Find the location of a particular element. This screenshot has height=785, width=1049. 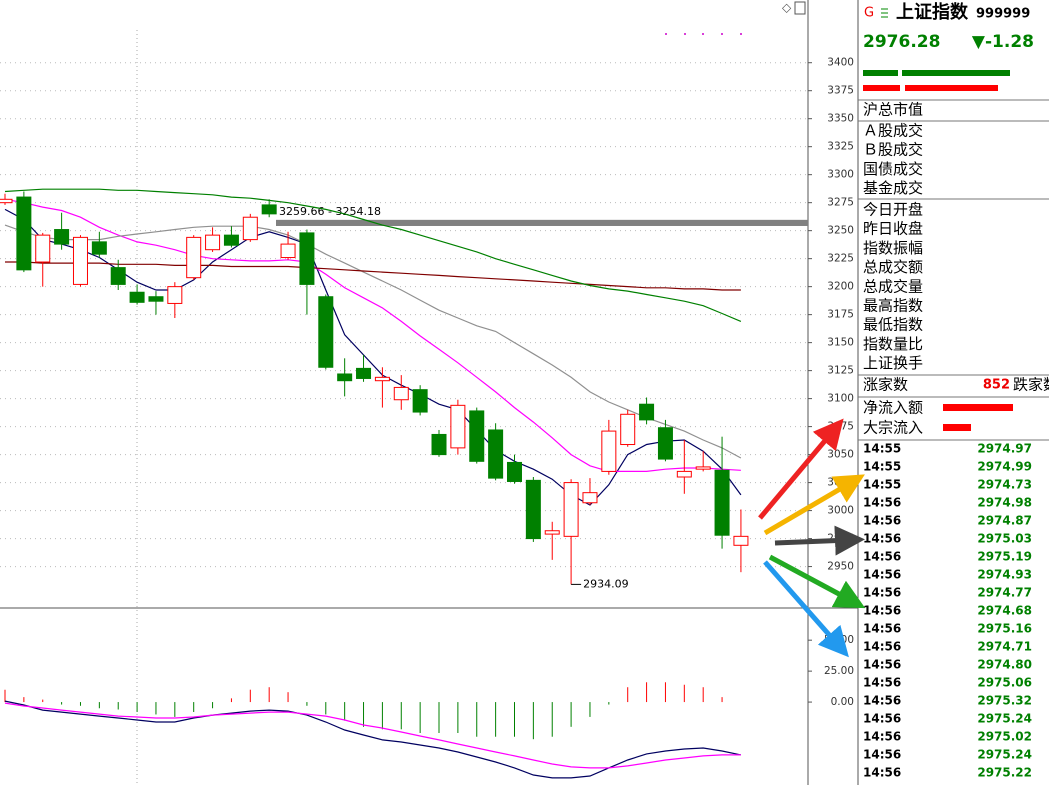

icon: ◇ is located at coordinates (787, 8).